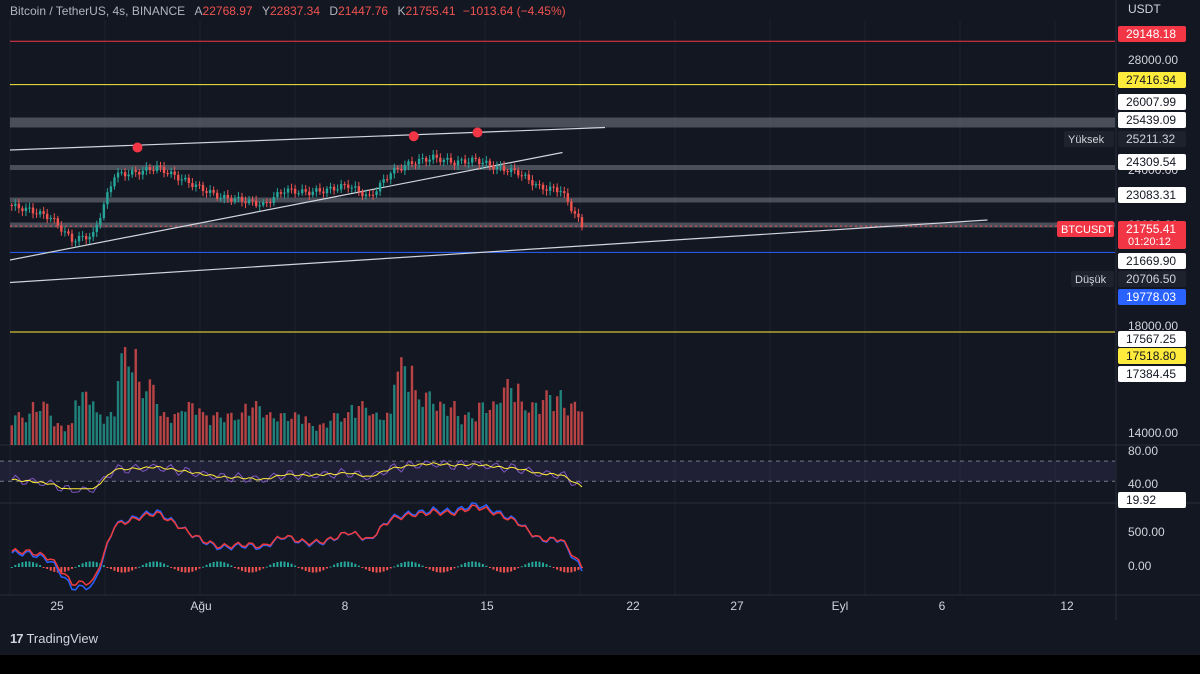 This screenshot has width=1200, height=674. Describe the element at coordinates (1152, 297) in the screenshot. I see `price-label: 19778.03` at that location.